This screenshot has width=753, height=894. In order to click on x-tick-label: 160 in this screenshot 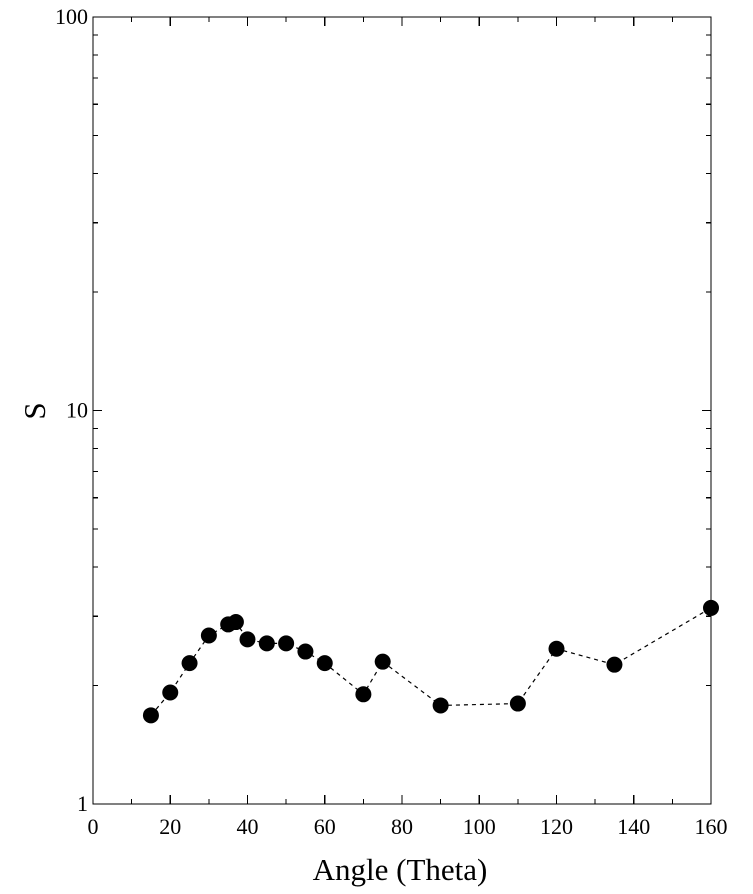, I will do `click(711, 826)`.